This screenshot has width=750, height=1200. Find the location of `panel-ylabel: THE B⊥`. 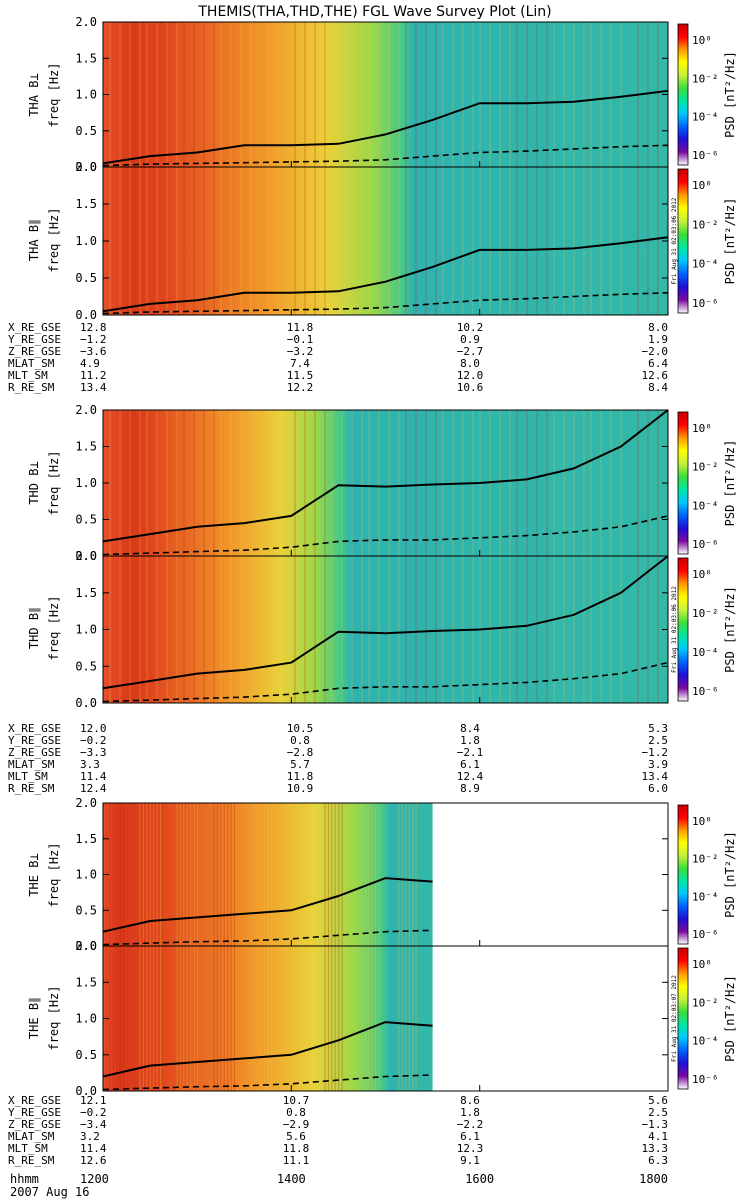

panel-ylabel: THE B⊥ is located at coordinates (34, 874).